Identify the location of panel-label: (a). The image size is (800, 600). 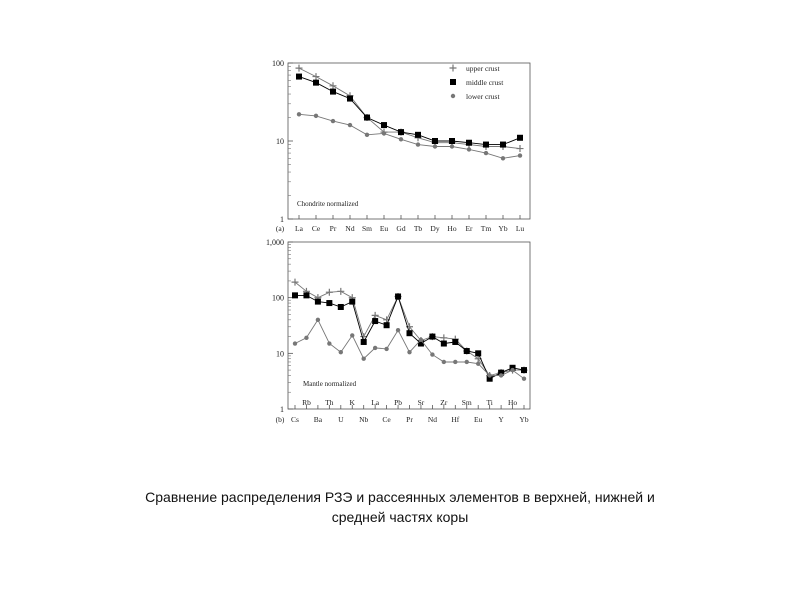
(280, 228).